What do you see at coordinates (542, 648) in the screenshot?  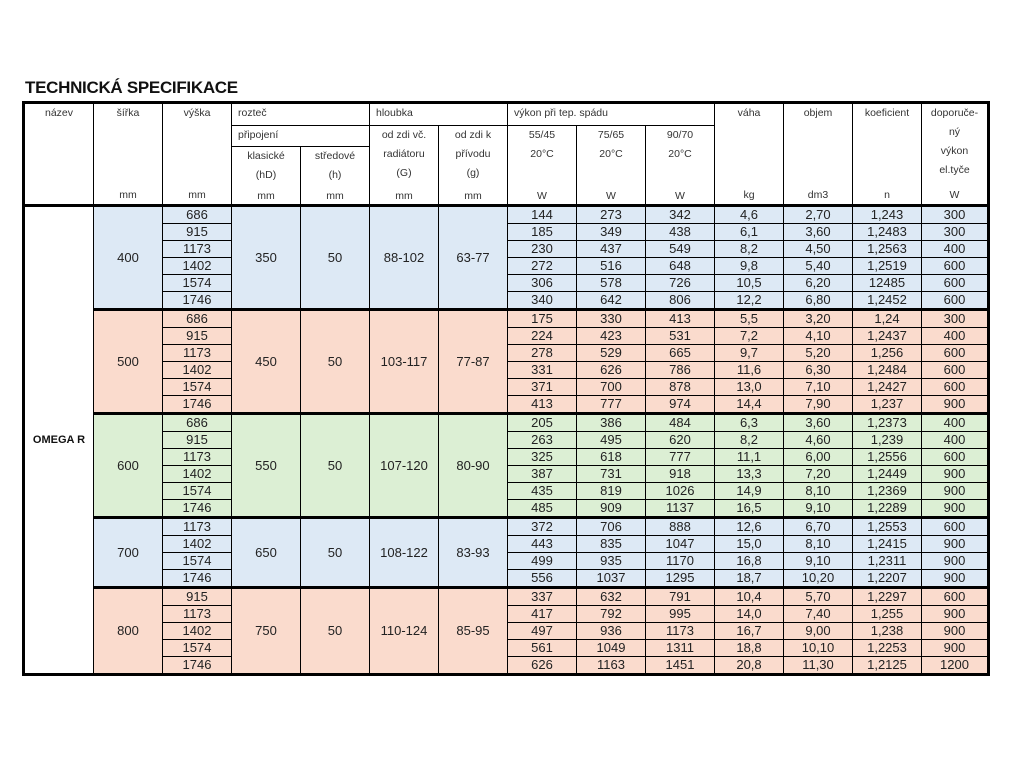 I see `cell-vykon-55-45: 561` at bounding box center [542, 648].